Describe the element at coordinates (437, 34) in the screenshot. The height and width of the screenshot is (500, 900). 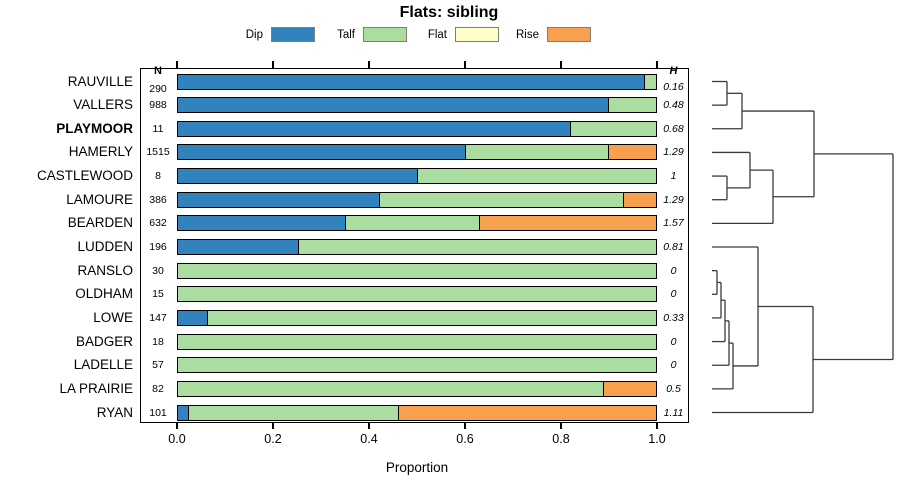
I see `legend-label: Flat` at that location.